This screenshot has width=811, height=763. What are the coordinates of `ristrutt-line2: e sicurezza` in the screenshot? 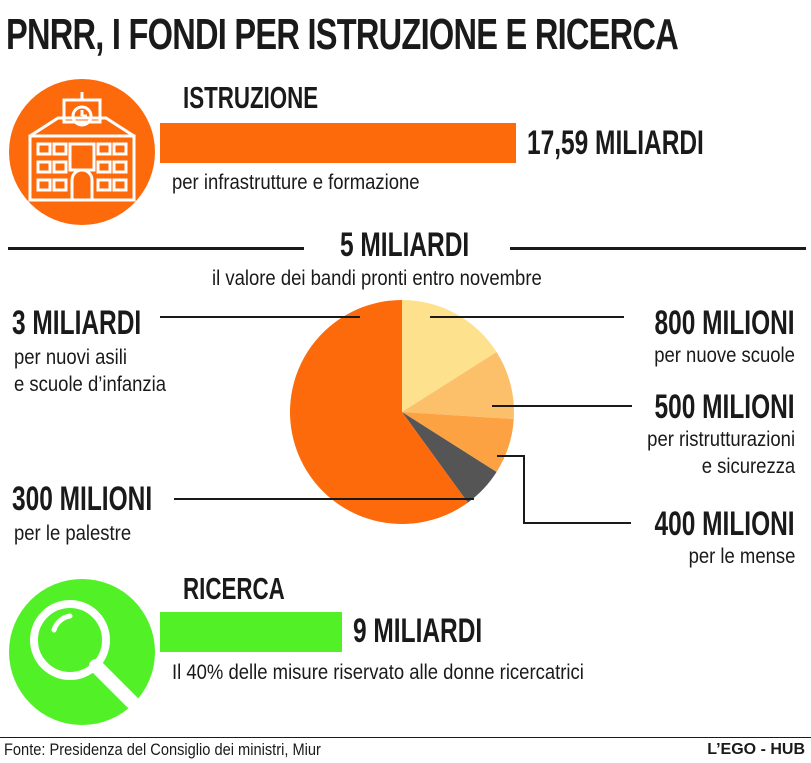 It's located at (748, 466).